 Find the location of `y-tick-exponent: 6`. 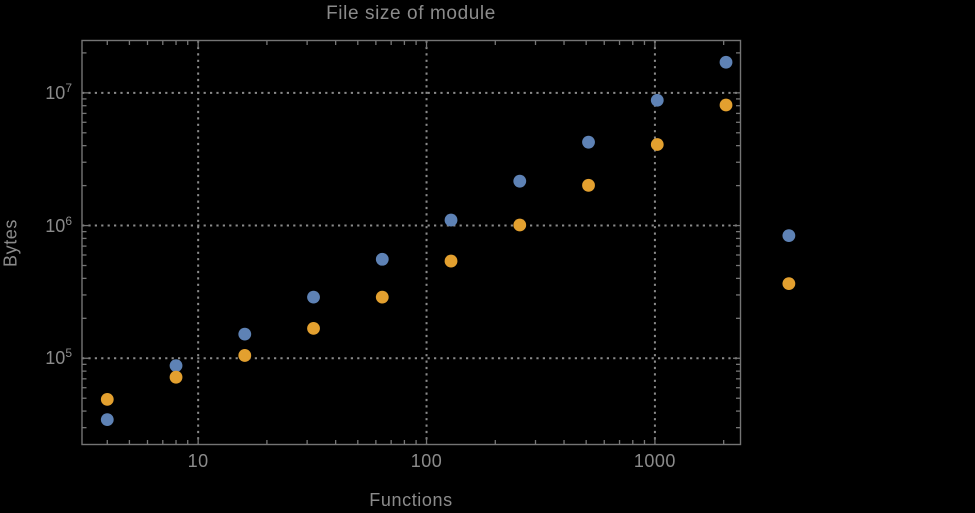

y-tick-exponent: 6 is located at coordinates (68, 220).